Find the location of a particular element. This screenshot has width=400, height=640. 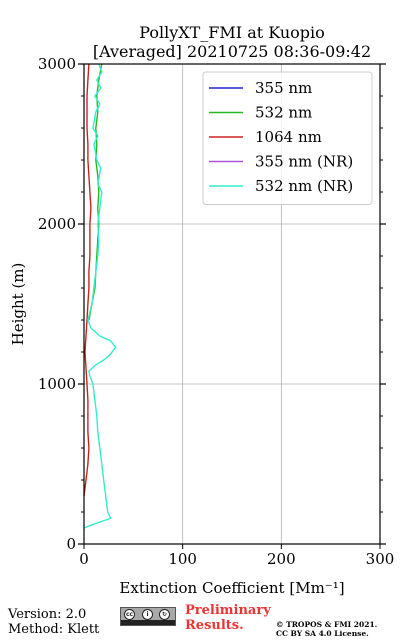

method-label: Method: Klett is located at coordinates (54, 629).